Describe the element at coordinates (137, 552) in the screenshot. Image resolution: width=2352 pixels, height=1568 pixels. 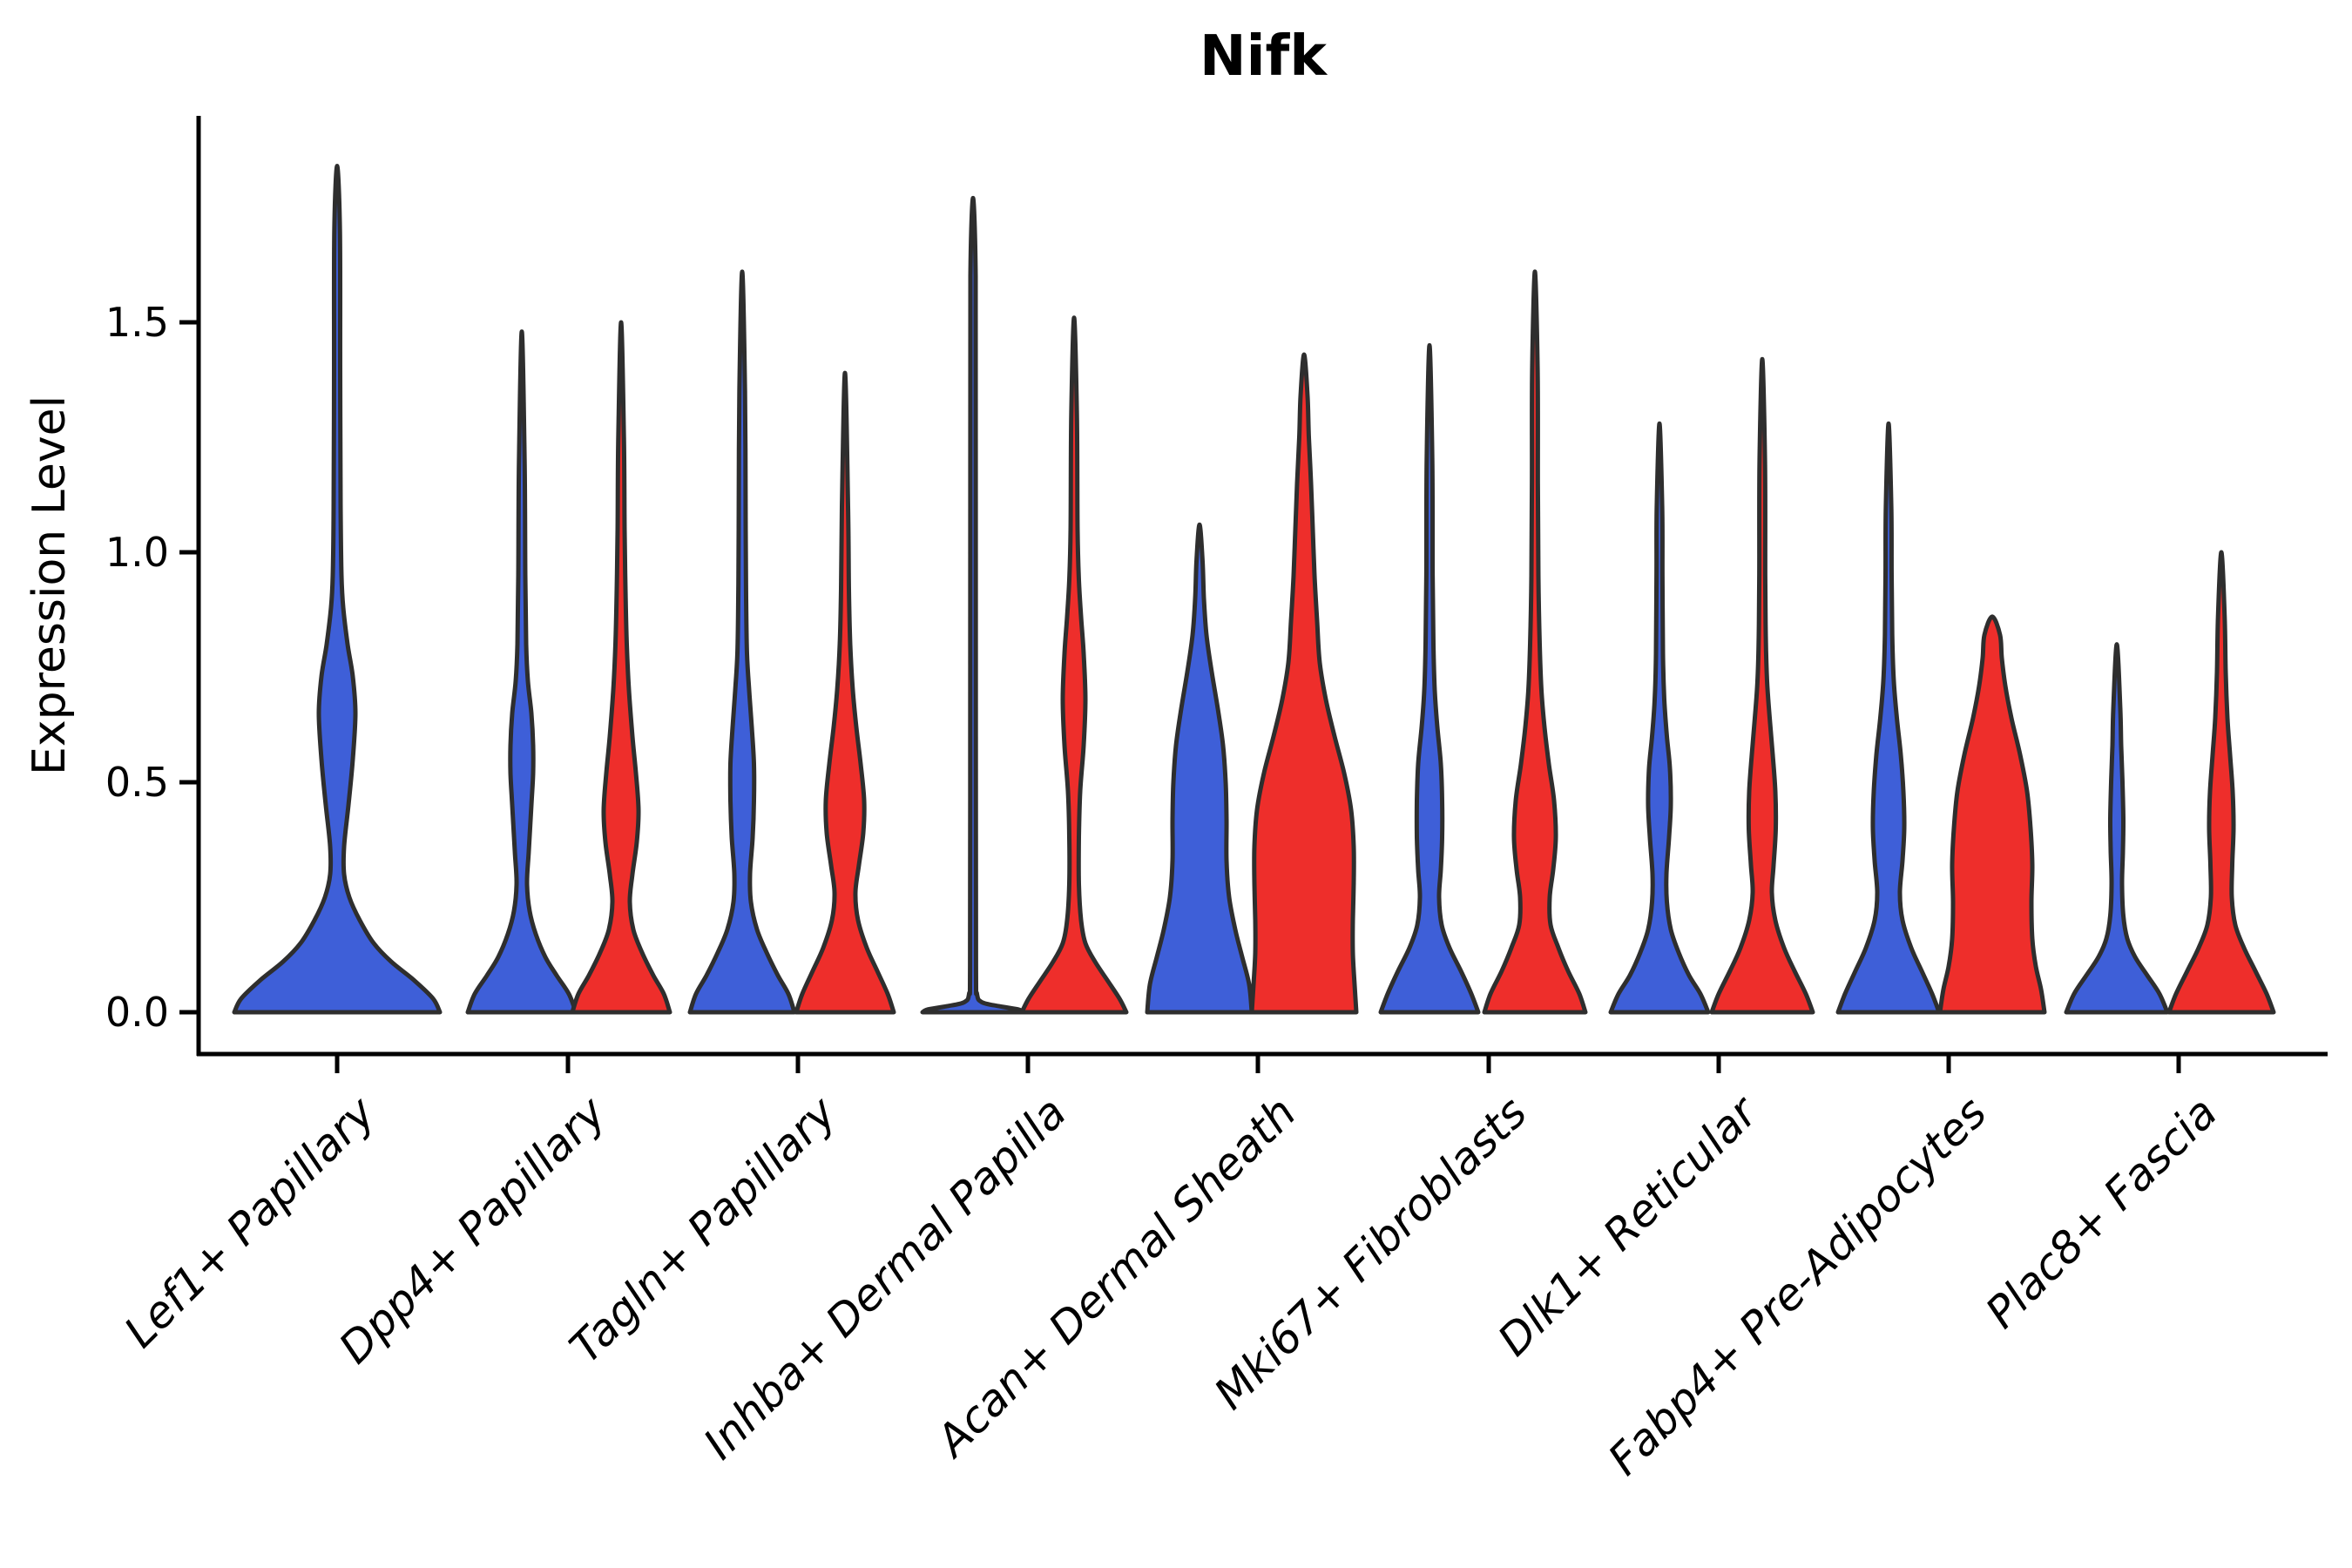
I see `y-tick-label: 1.0` at that location.